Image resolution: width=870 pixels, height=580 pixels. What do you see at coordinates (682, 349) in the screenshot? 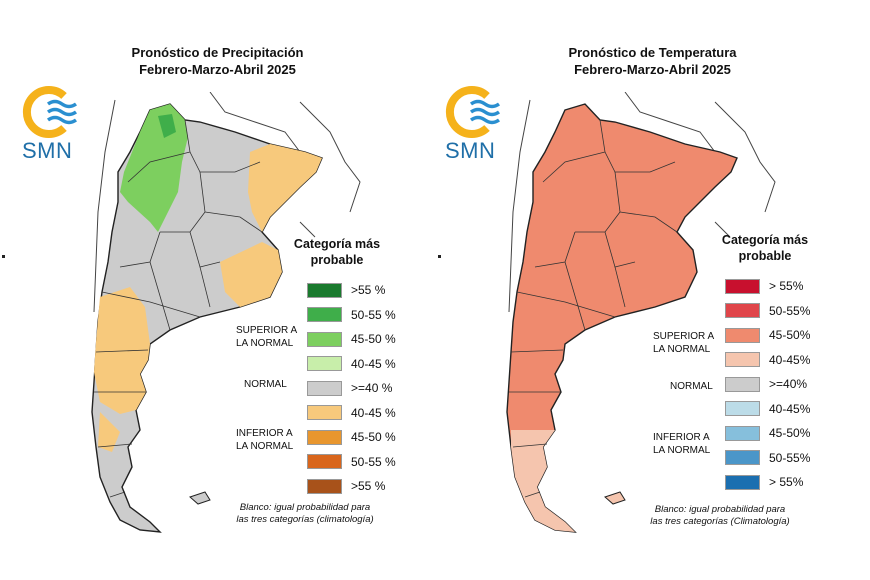
I see `temp-superior-label-line2: LA NORMAL` at bounding box center [682, 349].